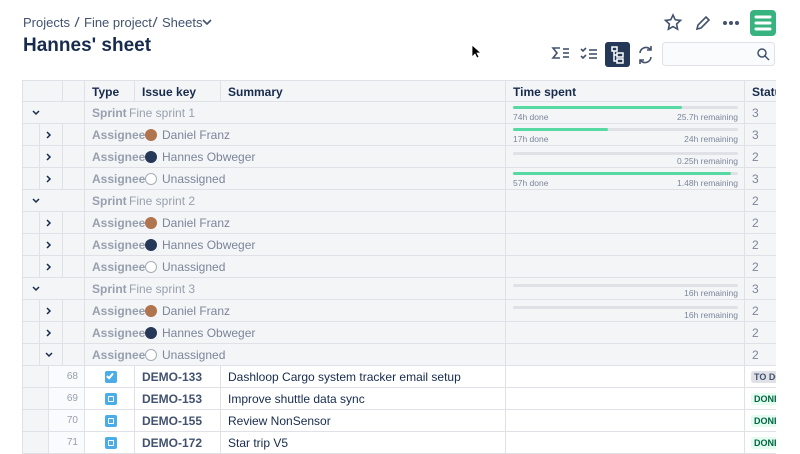 The height and width of the screenshot is (454, 800). What do you see at coordinates (531, 117) in the screenshot?
I see `time-done: 74h done` at bounding box center [531, 117].